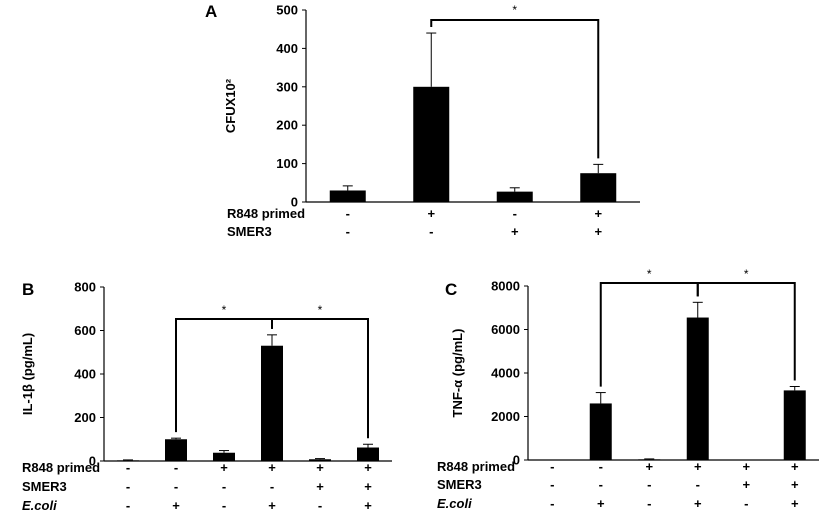 Image resolution: width=827 pixels, height=517 pixels. I want to click on y-tick-label: 8000, so click(505, 286).